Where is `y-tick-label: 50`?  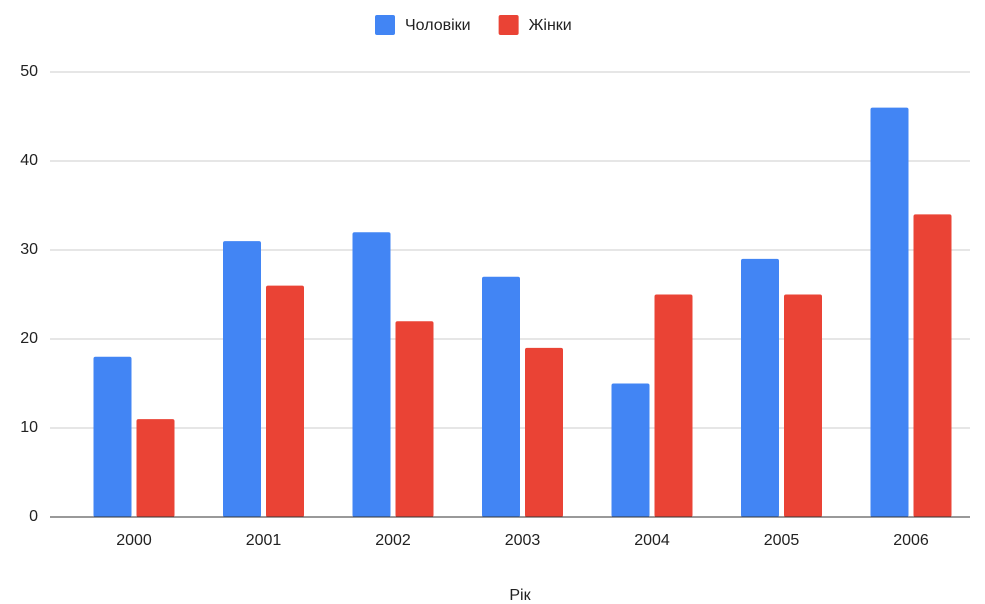
y-tick-label: 50 is located at coordinates (29, 71).